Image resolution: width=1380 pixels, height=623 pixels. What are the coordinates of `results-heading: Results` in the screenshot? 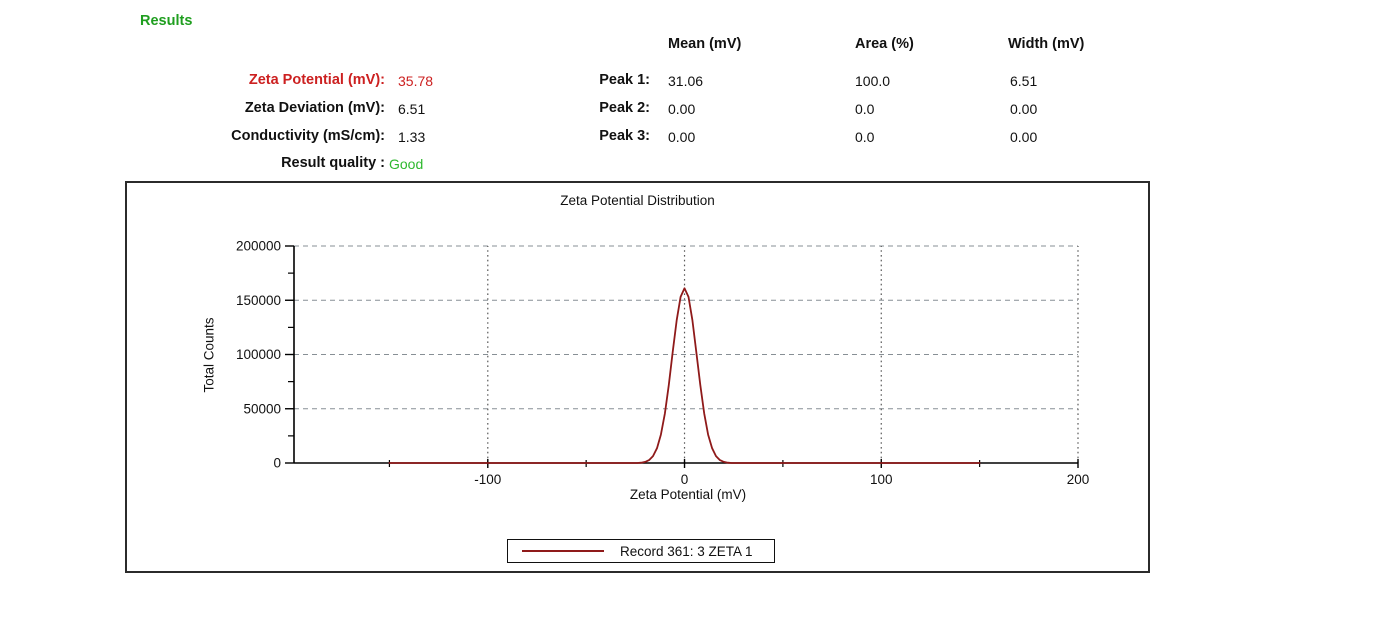 It's located at (166, 21).